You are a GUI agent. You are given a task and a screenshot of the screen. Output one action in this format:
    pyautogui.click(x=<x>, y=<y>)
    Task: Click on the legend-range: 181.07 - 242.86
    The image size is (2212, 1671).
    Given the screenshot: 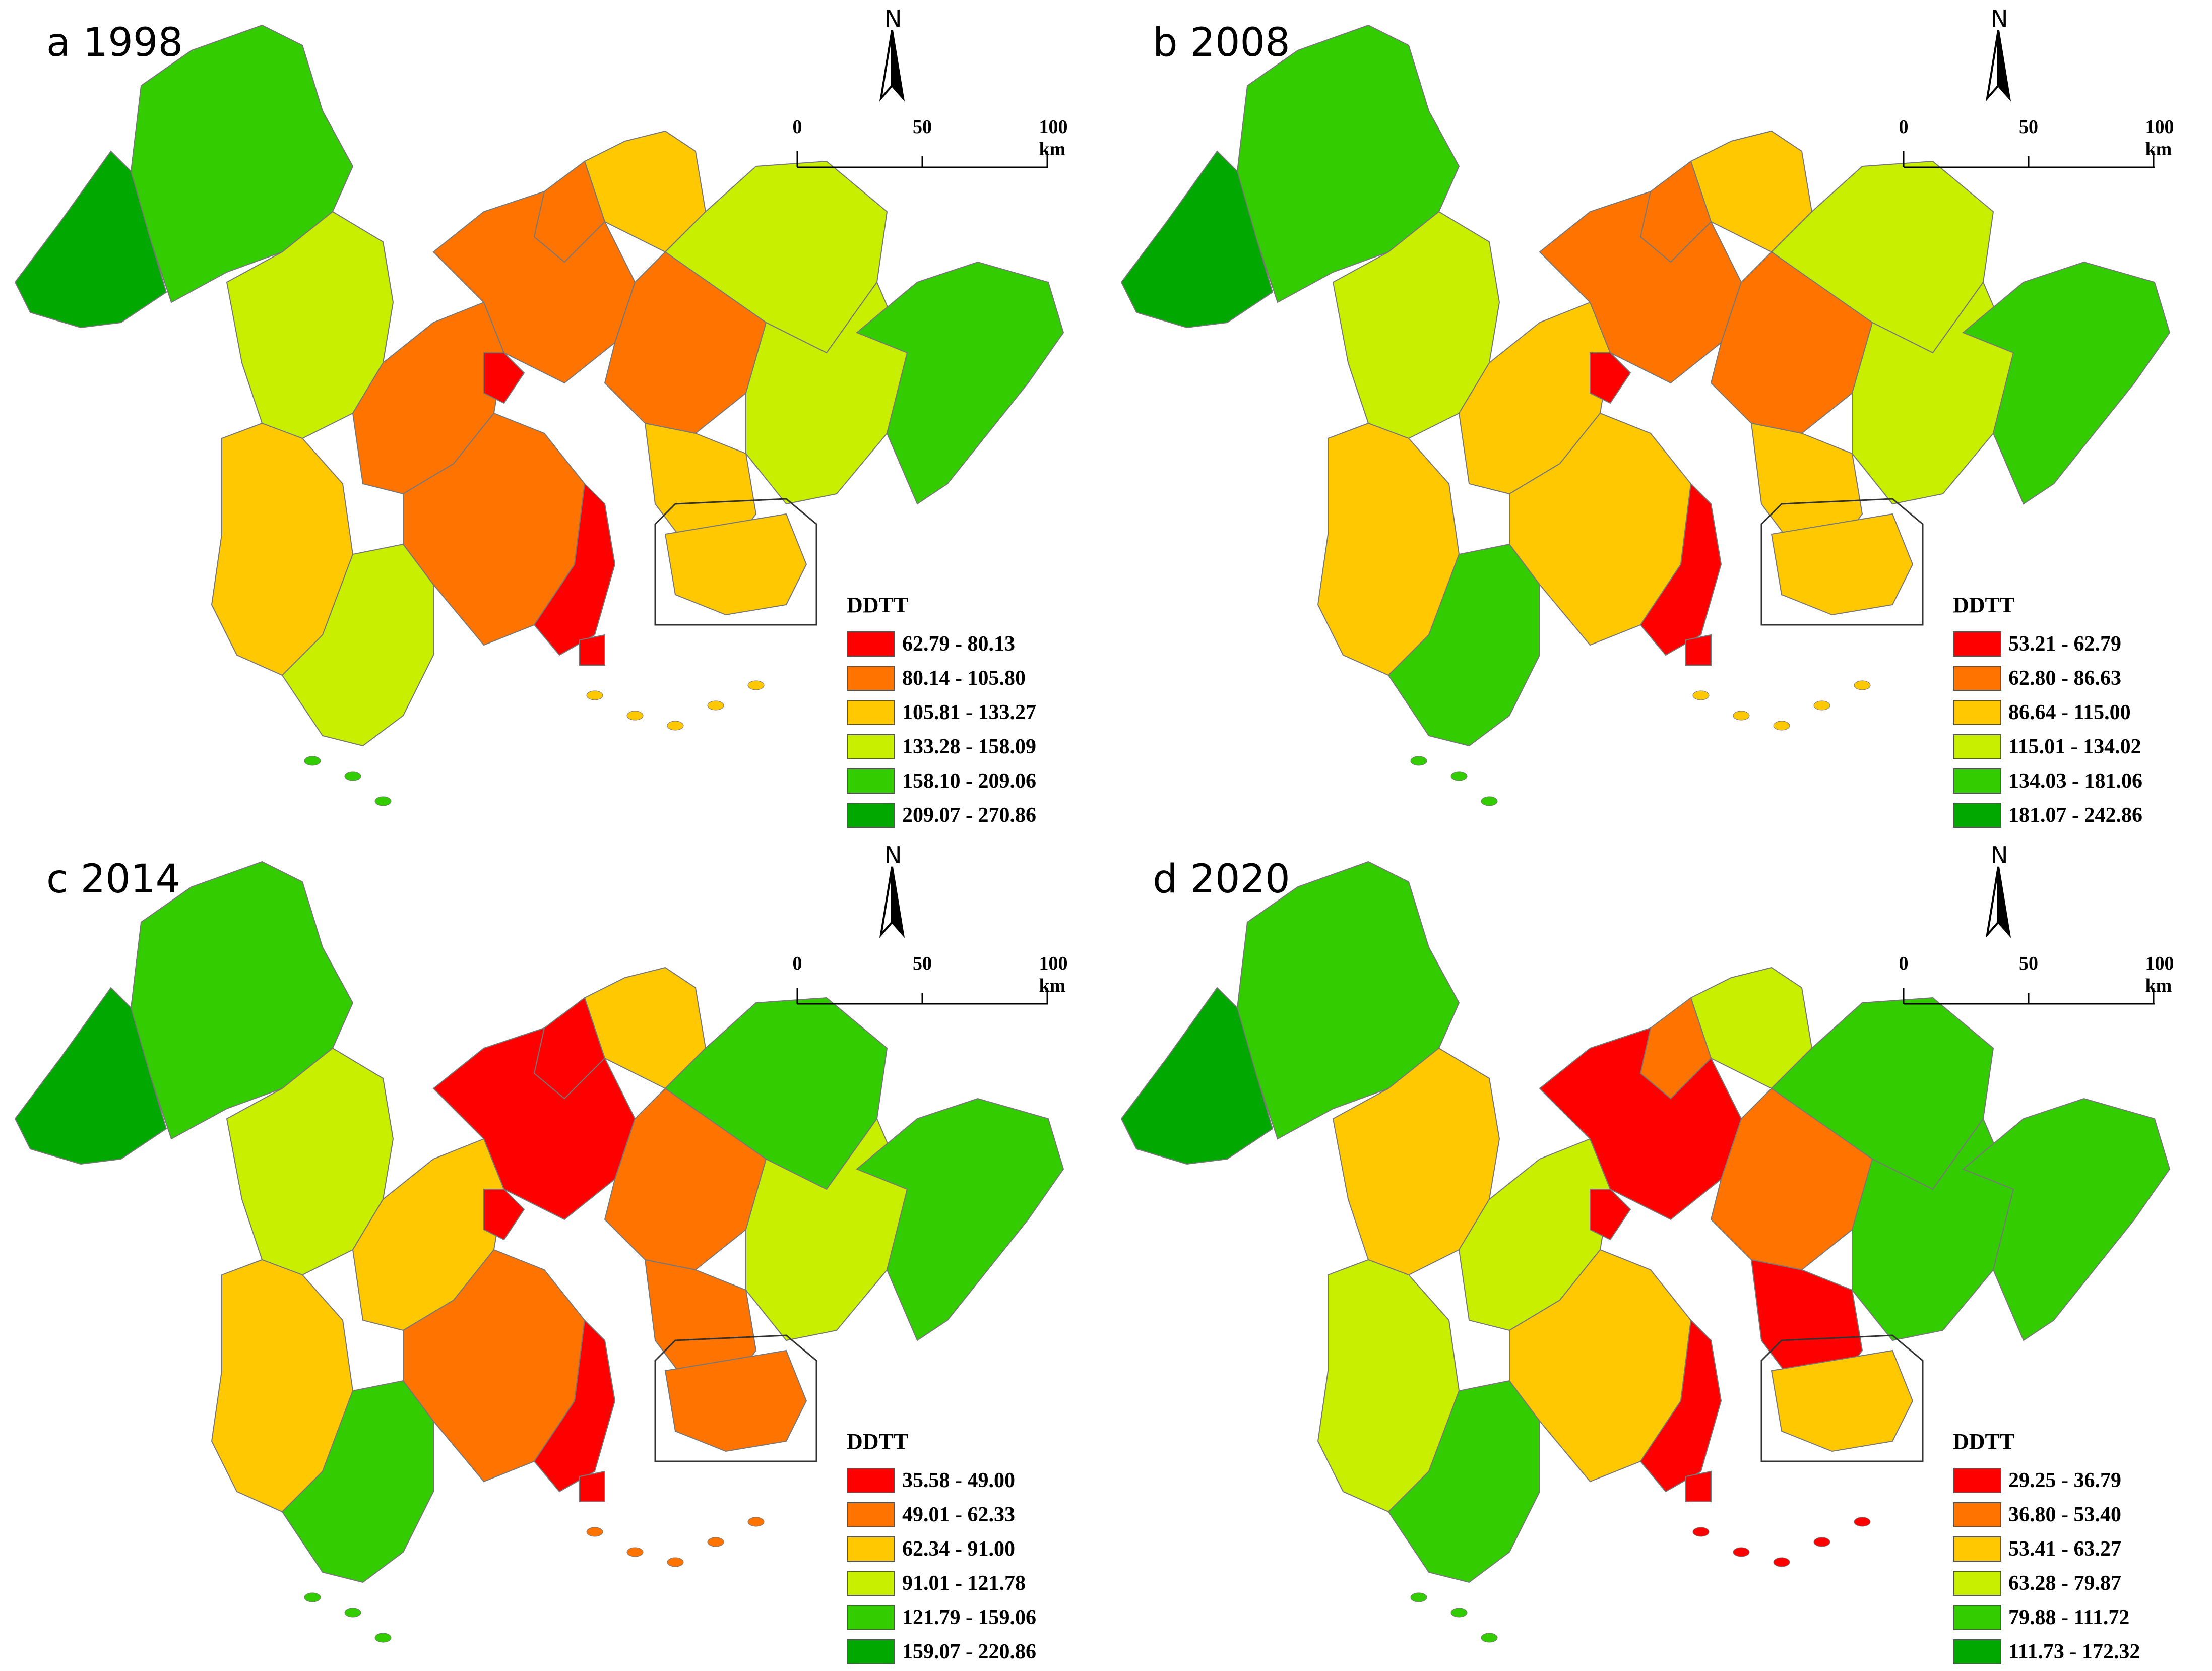 What is the action you would take?
    pyautogui.click(x=2075, y=815)
    